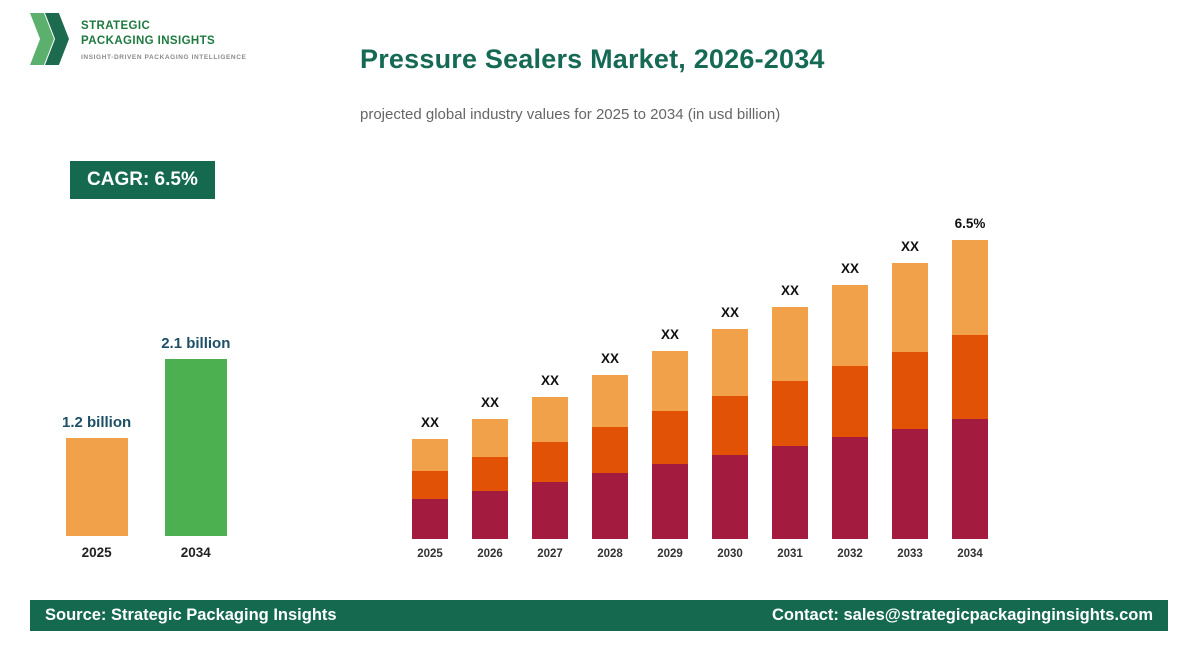  I want to click on stacked-bar-2025: XX 2025, so click(430, 487).